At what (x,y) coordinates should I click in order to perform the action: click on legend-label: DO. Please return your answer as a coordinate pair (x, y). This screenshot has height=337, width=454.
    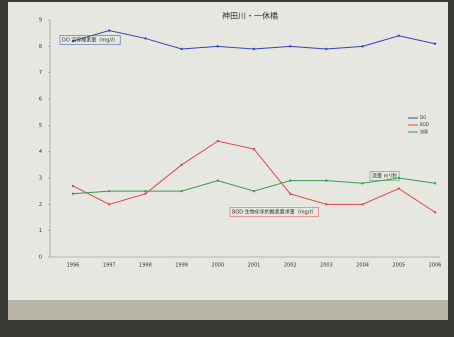
    Looking at the image, I should click on (423, 117).